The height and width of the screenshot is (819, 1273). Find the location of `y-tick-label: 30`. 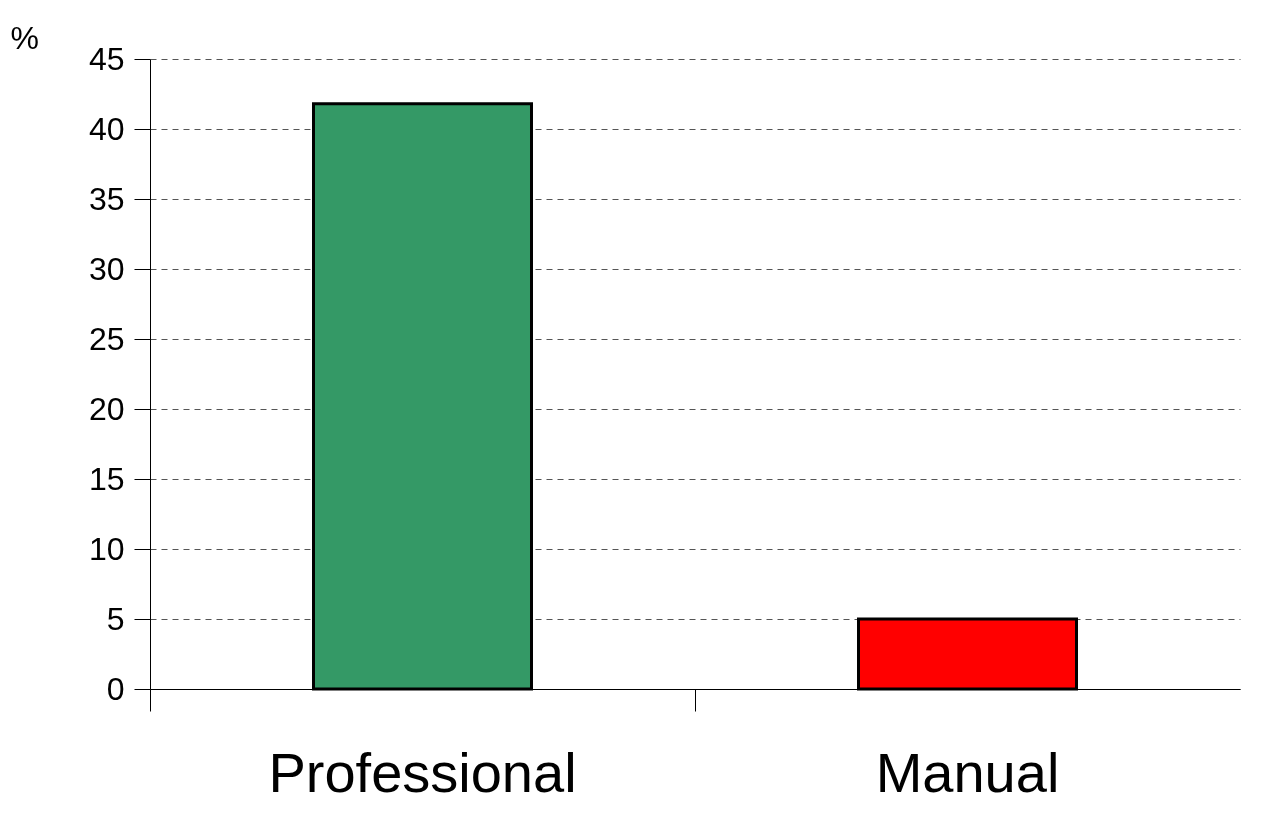

y-tick-label: 30 is located at coordinates (106, 268).